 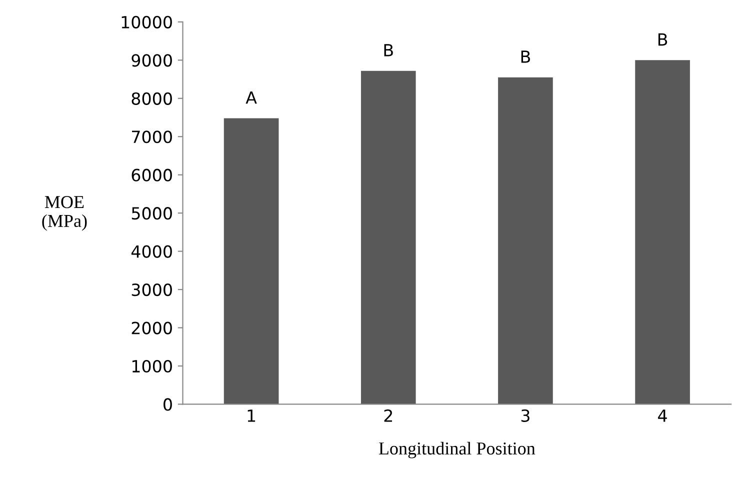 I want to click on x-tick-label: 2, so click(x=388, y=415).